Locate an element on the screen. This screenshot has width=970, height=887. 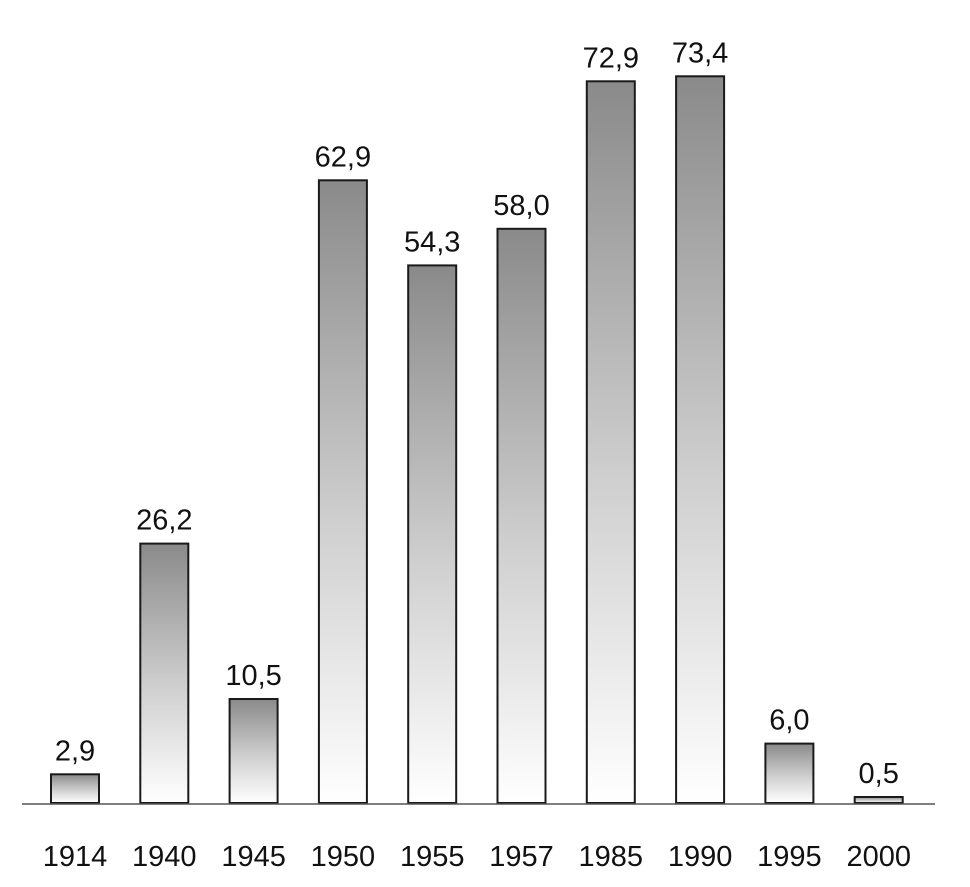
x-tick-label-1955: 1955 is located at coordinates (432, 857).